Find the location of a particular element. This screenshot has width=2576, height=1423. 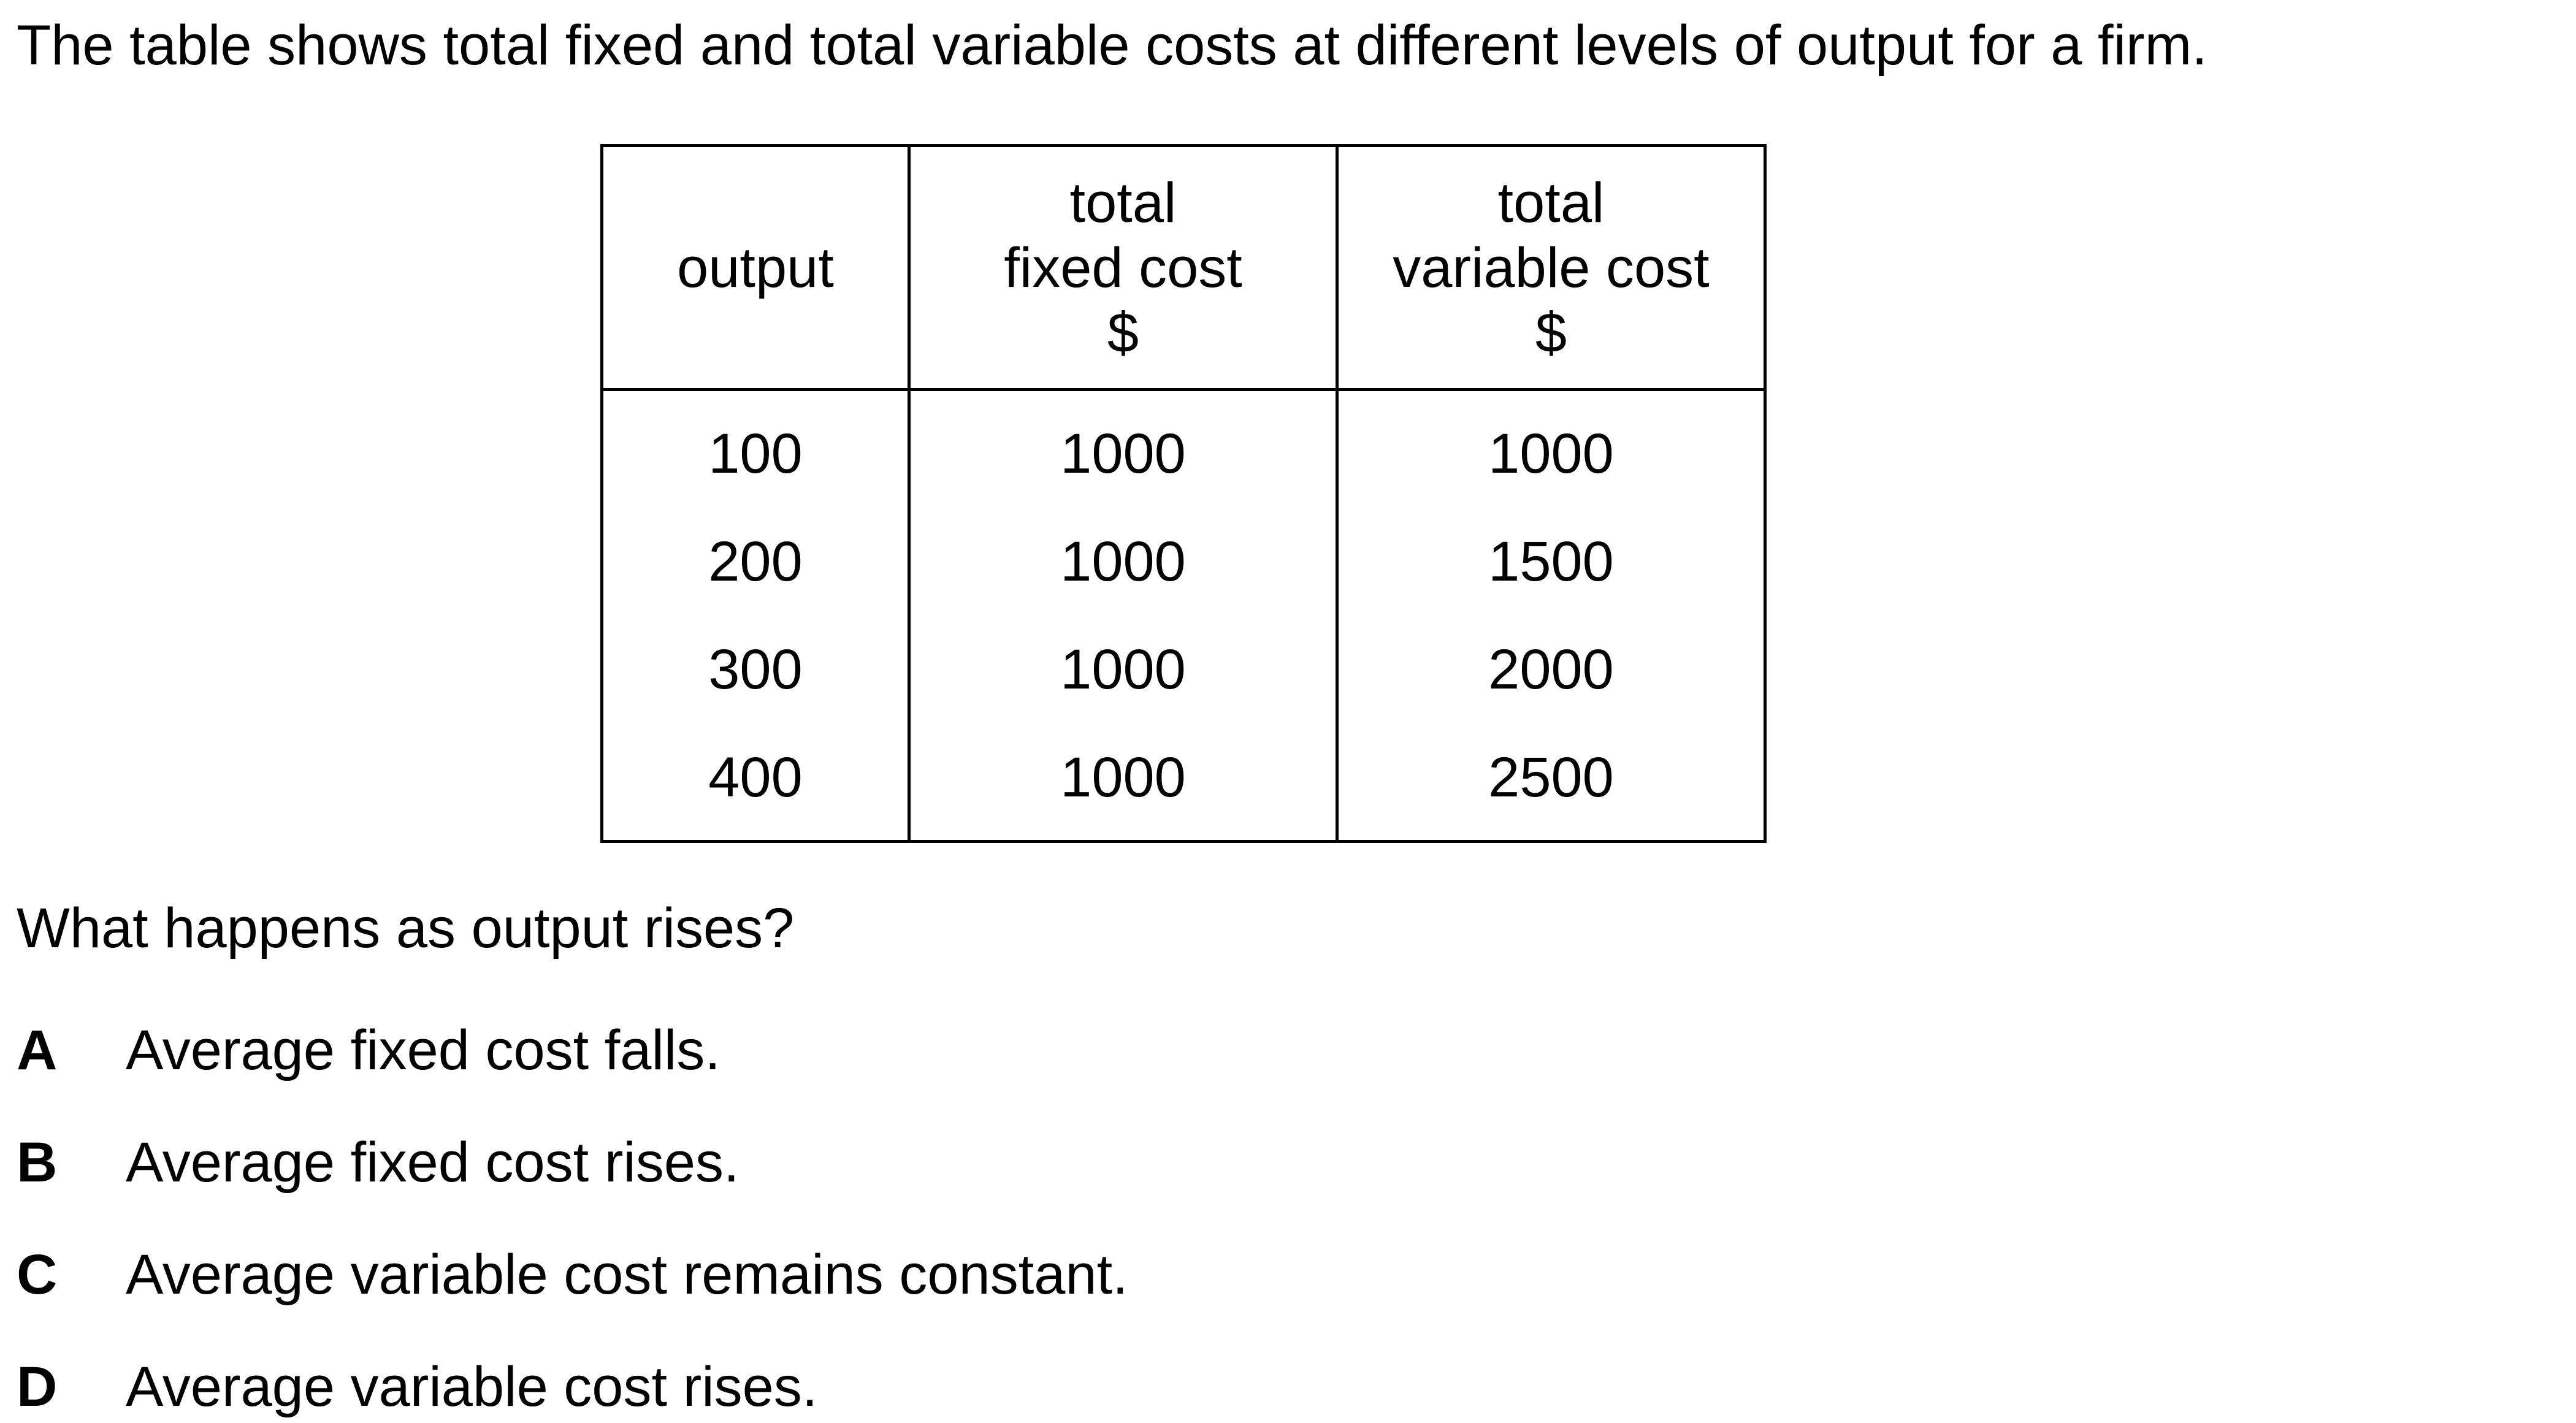

option-c: C Average variable cost remains constant. is located at coordinates (572, 1274).